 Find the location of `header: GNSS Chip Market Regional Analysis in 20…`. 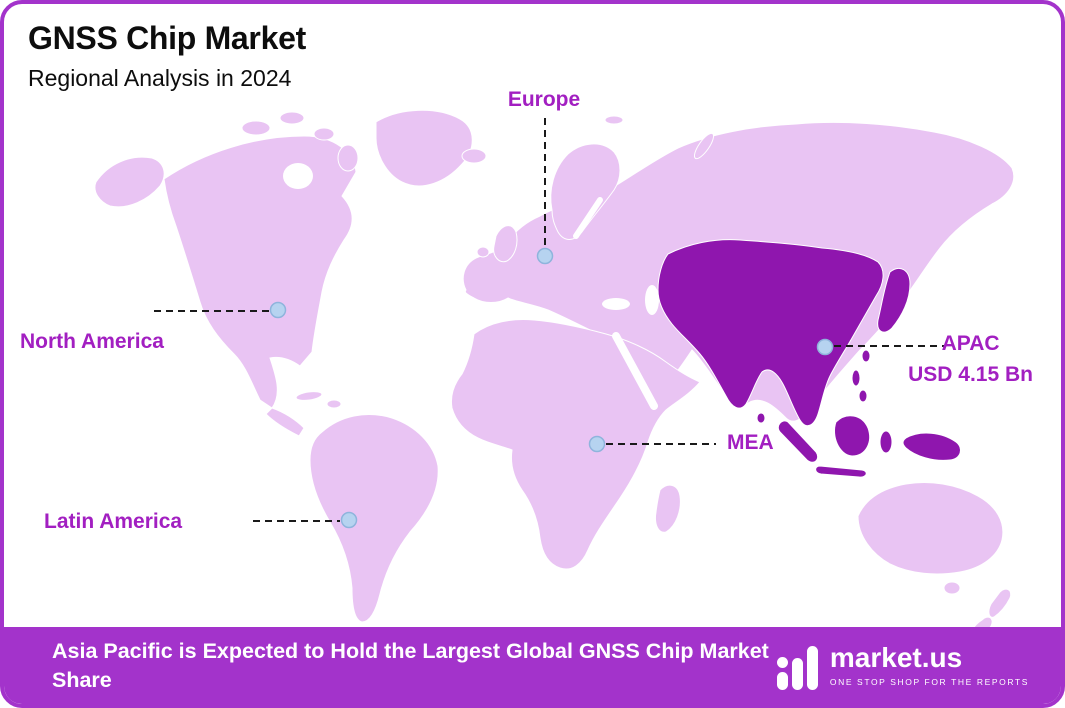

header: GNSS Chip Market Regional Analysis in 20… is located at coordinates (167, 56).